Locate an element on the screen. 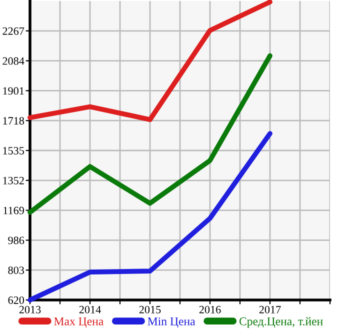 The width and height of the screenshot is (345, 335). y-tick-label: 2084 is located at coordinates (13, 61).